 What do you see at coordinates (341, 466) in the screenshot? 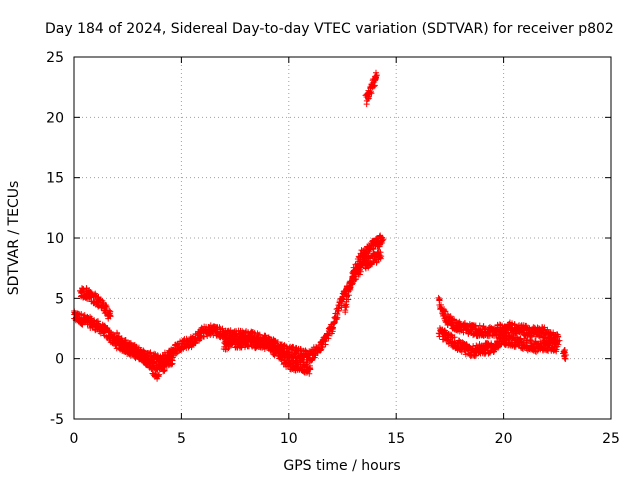
I see `x-axis-title: GPS time / hours` at bounding box center [341, 466].